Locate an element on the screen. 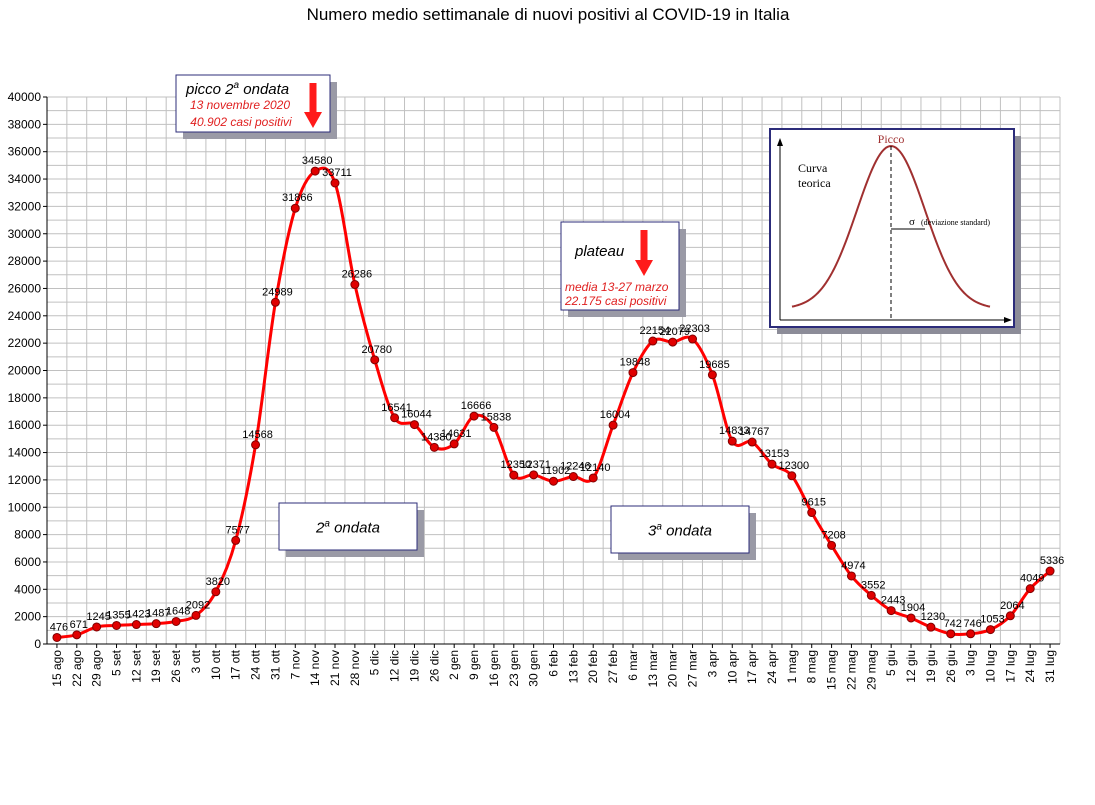 This screenshot has height=805, width=1095. peak-callout-title: picco 2a ondata is located at coordinates (237, 89).